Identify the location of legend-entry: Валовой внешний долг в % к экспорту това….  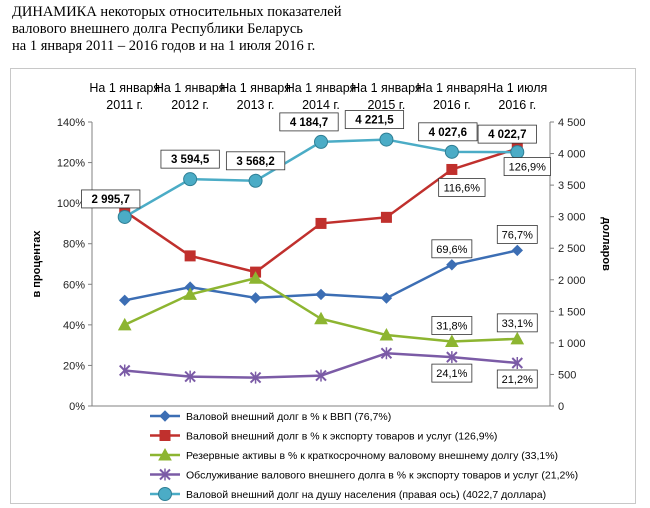
(323, 436).